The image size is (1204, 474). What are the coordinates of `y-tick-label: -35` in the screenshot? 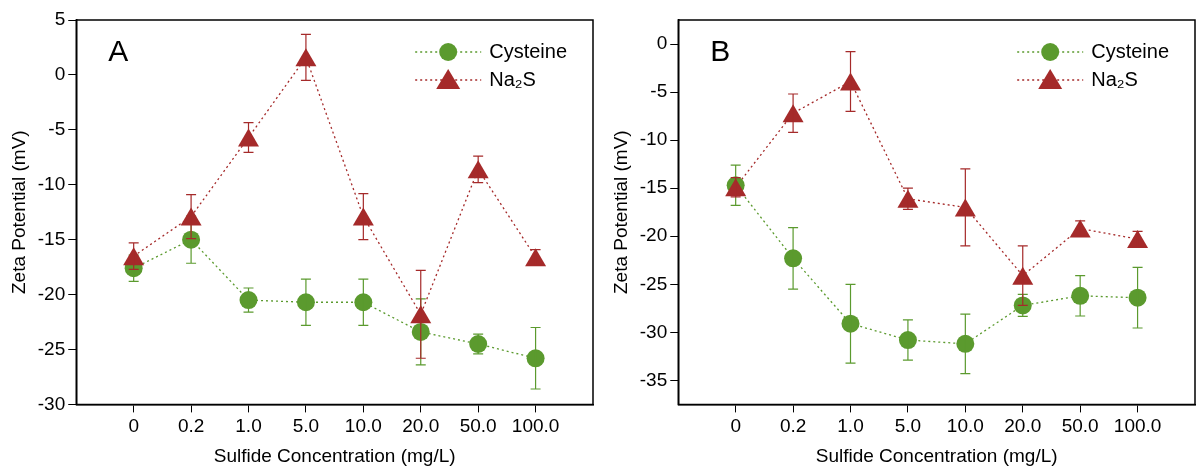 It's located at (653, 379).